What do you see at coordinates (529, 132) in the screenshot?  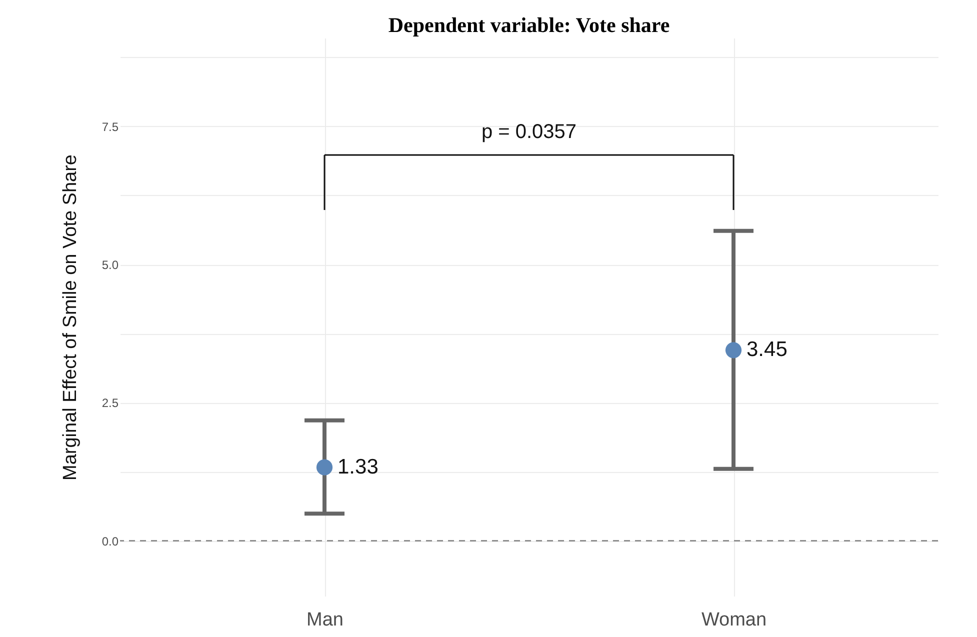 I see `annotation: p = 0.0357` at bounding box center [529, 132].